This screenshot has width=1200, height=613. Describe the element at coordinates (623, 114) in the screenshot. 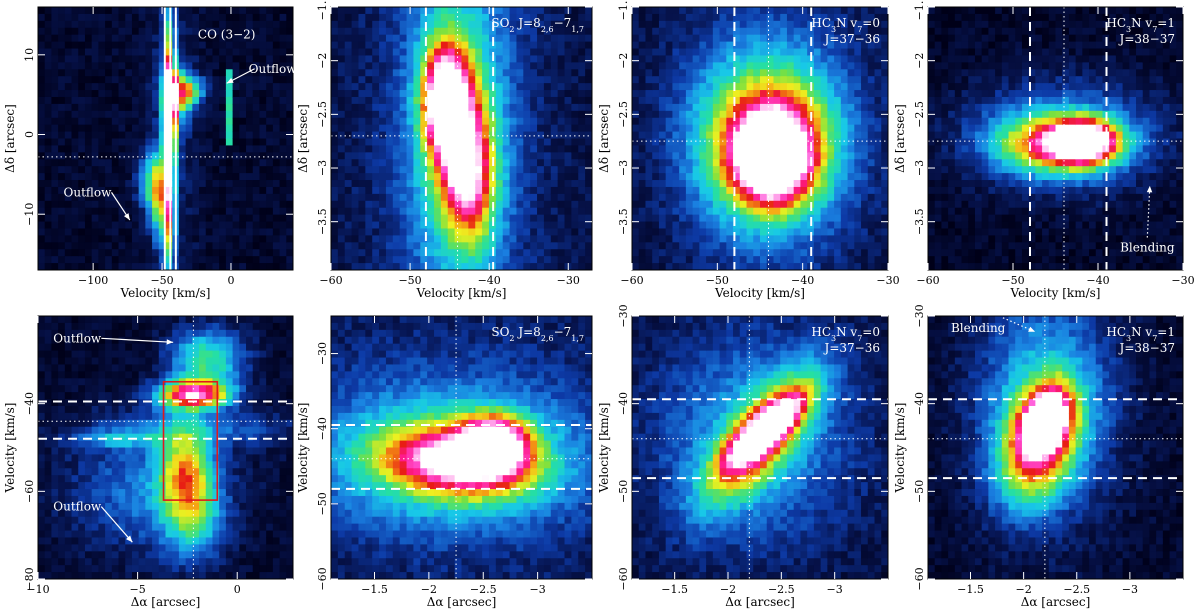

I see `y-tick-label: −2.5` at that location.